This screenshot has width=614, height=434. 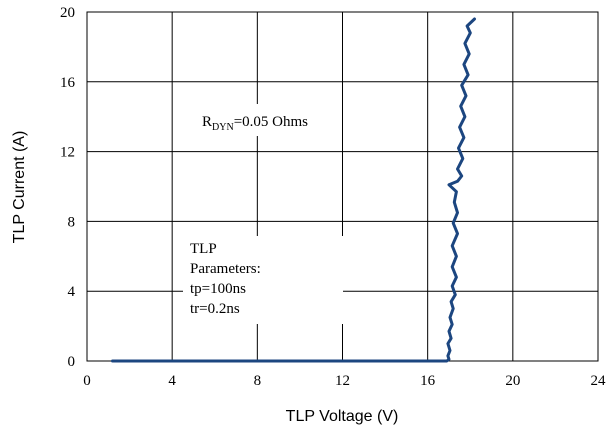 I want to click on tlp-param-line: TLP, so click(x=203, y=249).